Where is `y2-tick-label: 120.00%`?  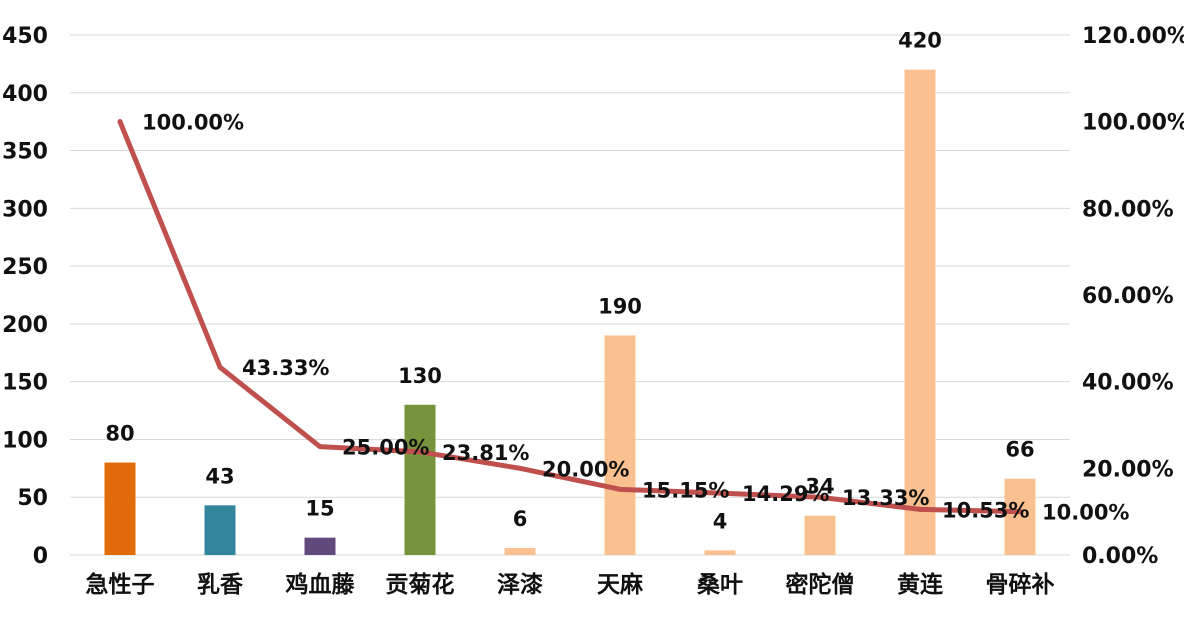
y2-tick-label: 120.00% is located at coordinates (1133, 36).